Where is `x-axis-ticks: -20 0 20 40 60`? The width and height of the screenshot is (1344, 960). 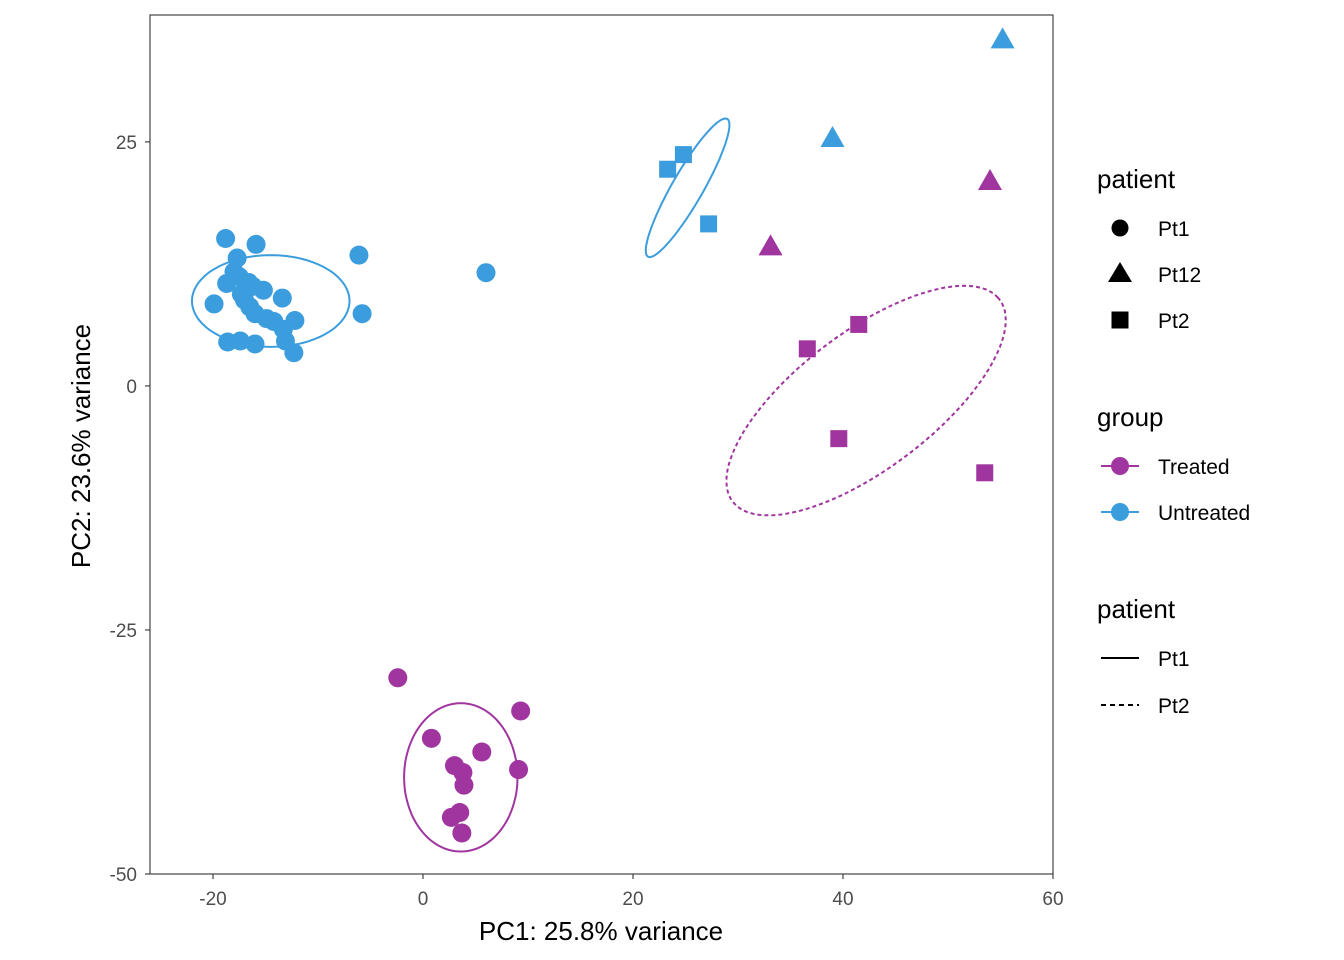 x-axis-ticks: -20 0 20 40 60 is located at coordinates (631, 892).